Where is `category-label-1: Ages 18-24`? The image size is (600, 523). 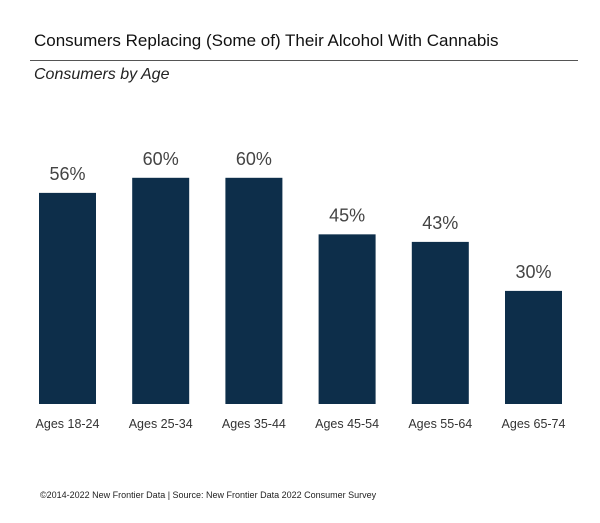 category-label-1: Ages 18-24 is located at coordinates (68, 424).